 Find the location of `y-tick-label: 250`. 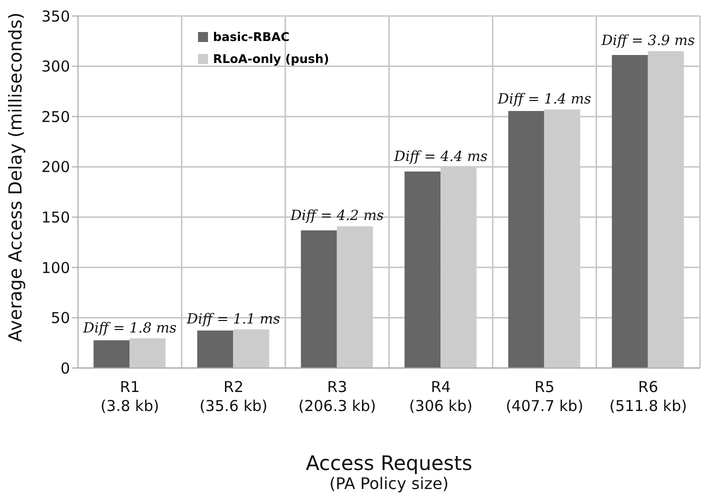

y-tick-label: 250 is located at coordinates (55, 117).